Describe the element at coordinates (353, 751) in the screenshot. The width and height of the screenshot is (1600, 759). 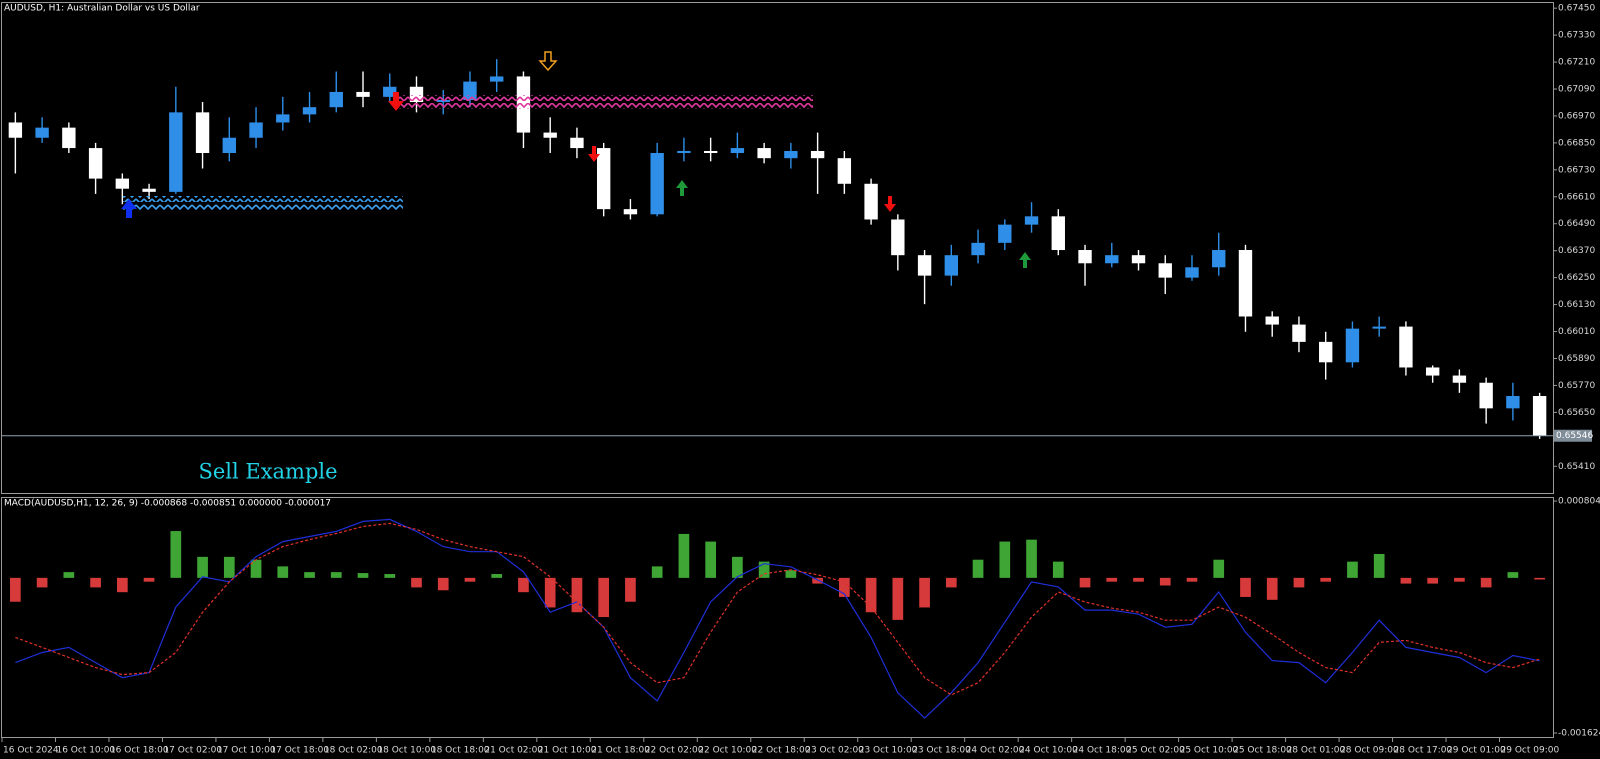
I see `x-tick-label: 18 Oct 02:00` at that location.